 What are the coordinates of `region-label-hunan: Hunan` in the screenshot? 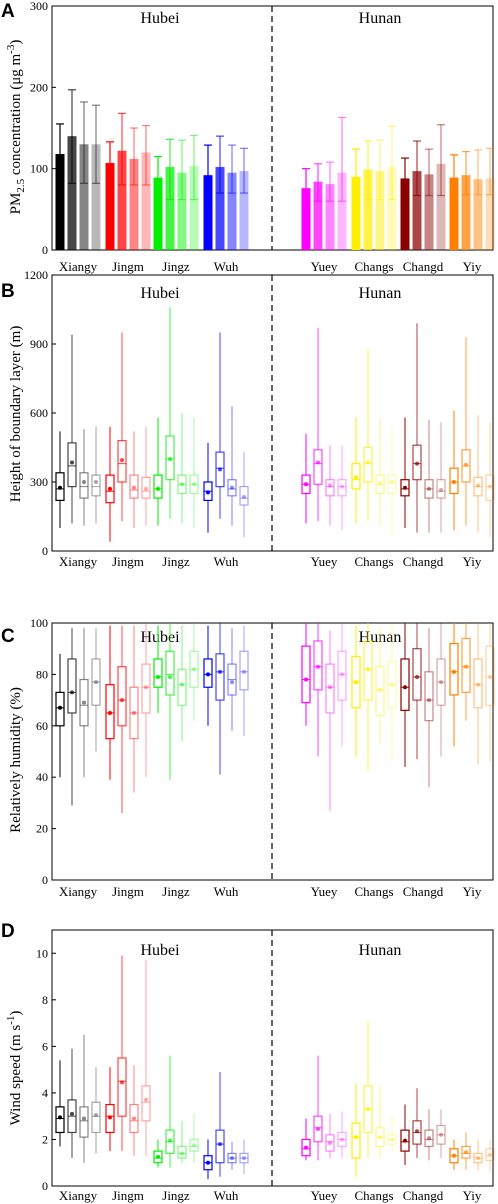 It's located at (380, 637).